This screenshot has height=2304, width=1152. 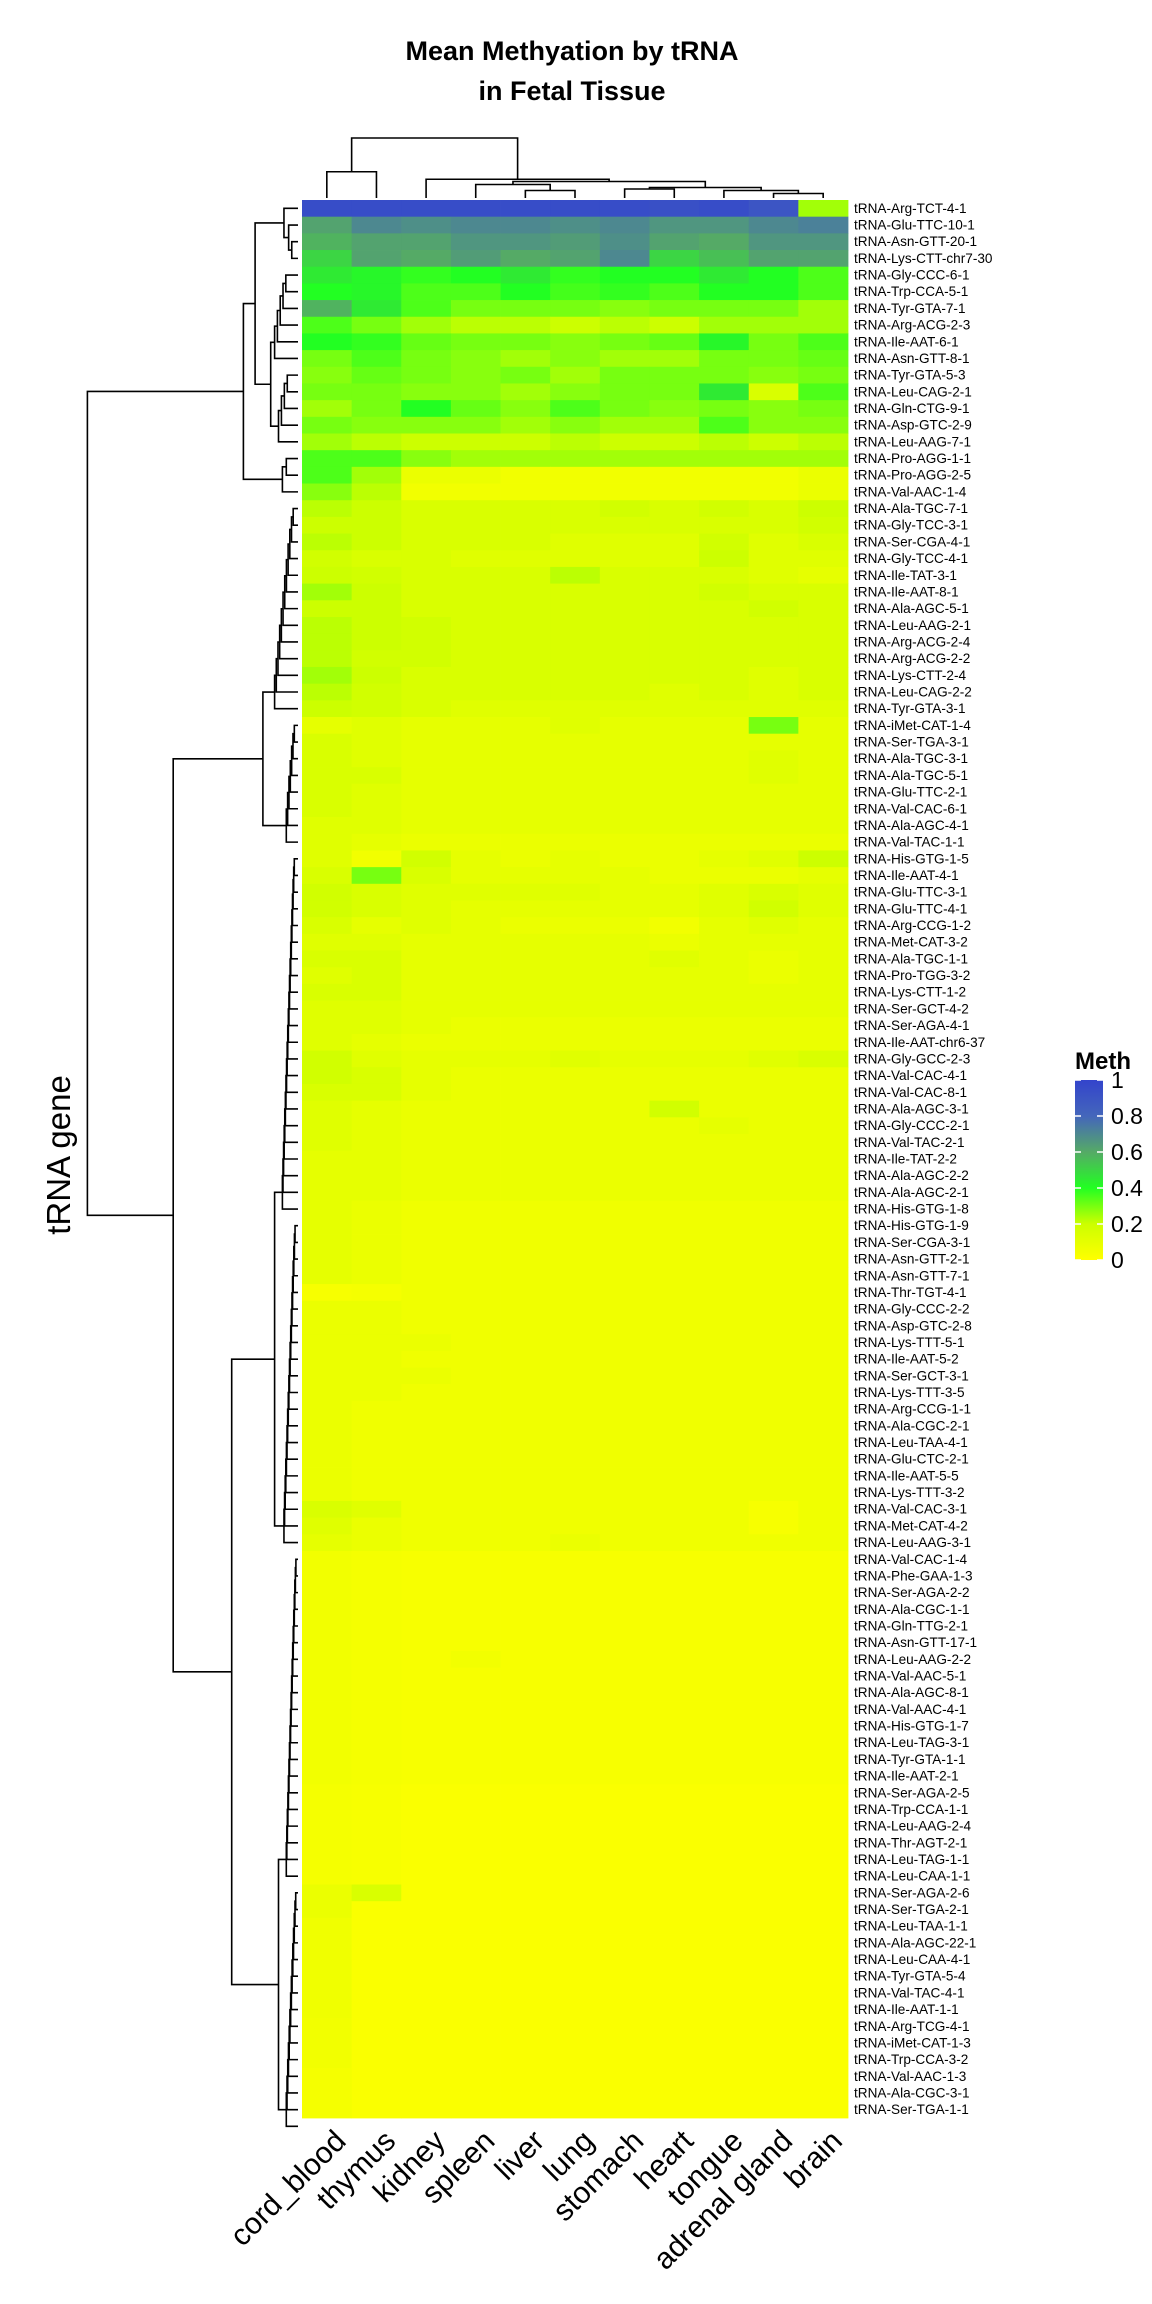 I want to click on row-label: tRNA-Glu-TTC-10-1, so click(x=914, y=225).